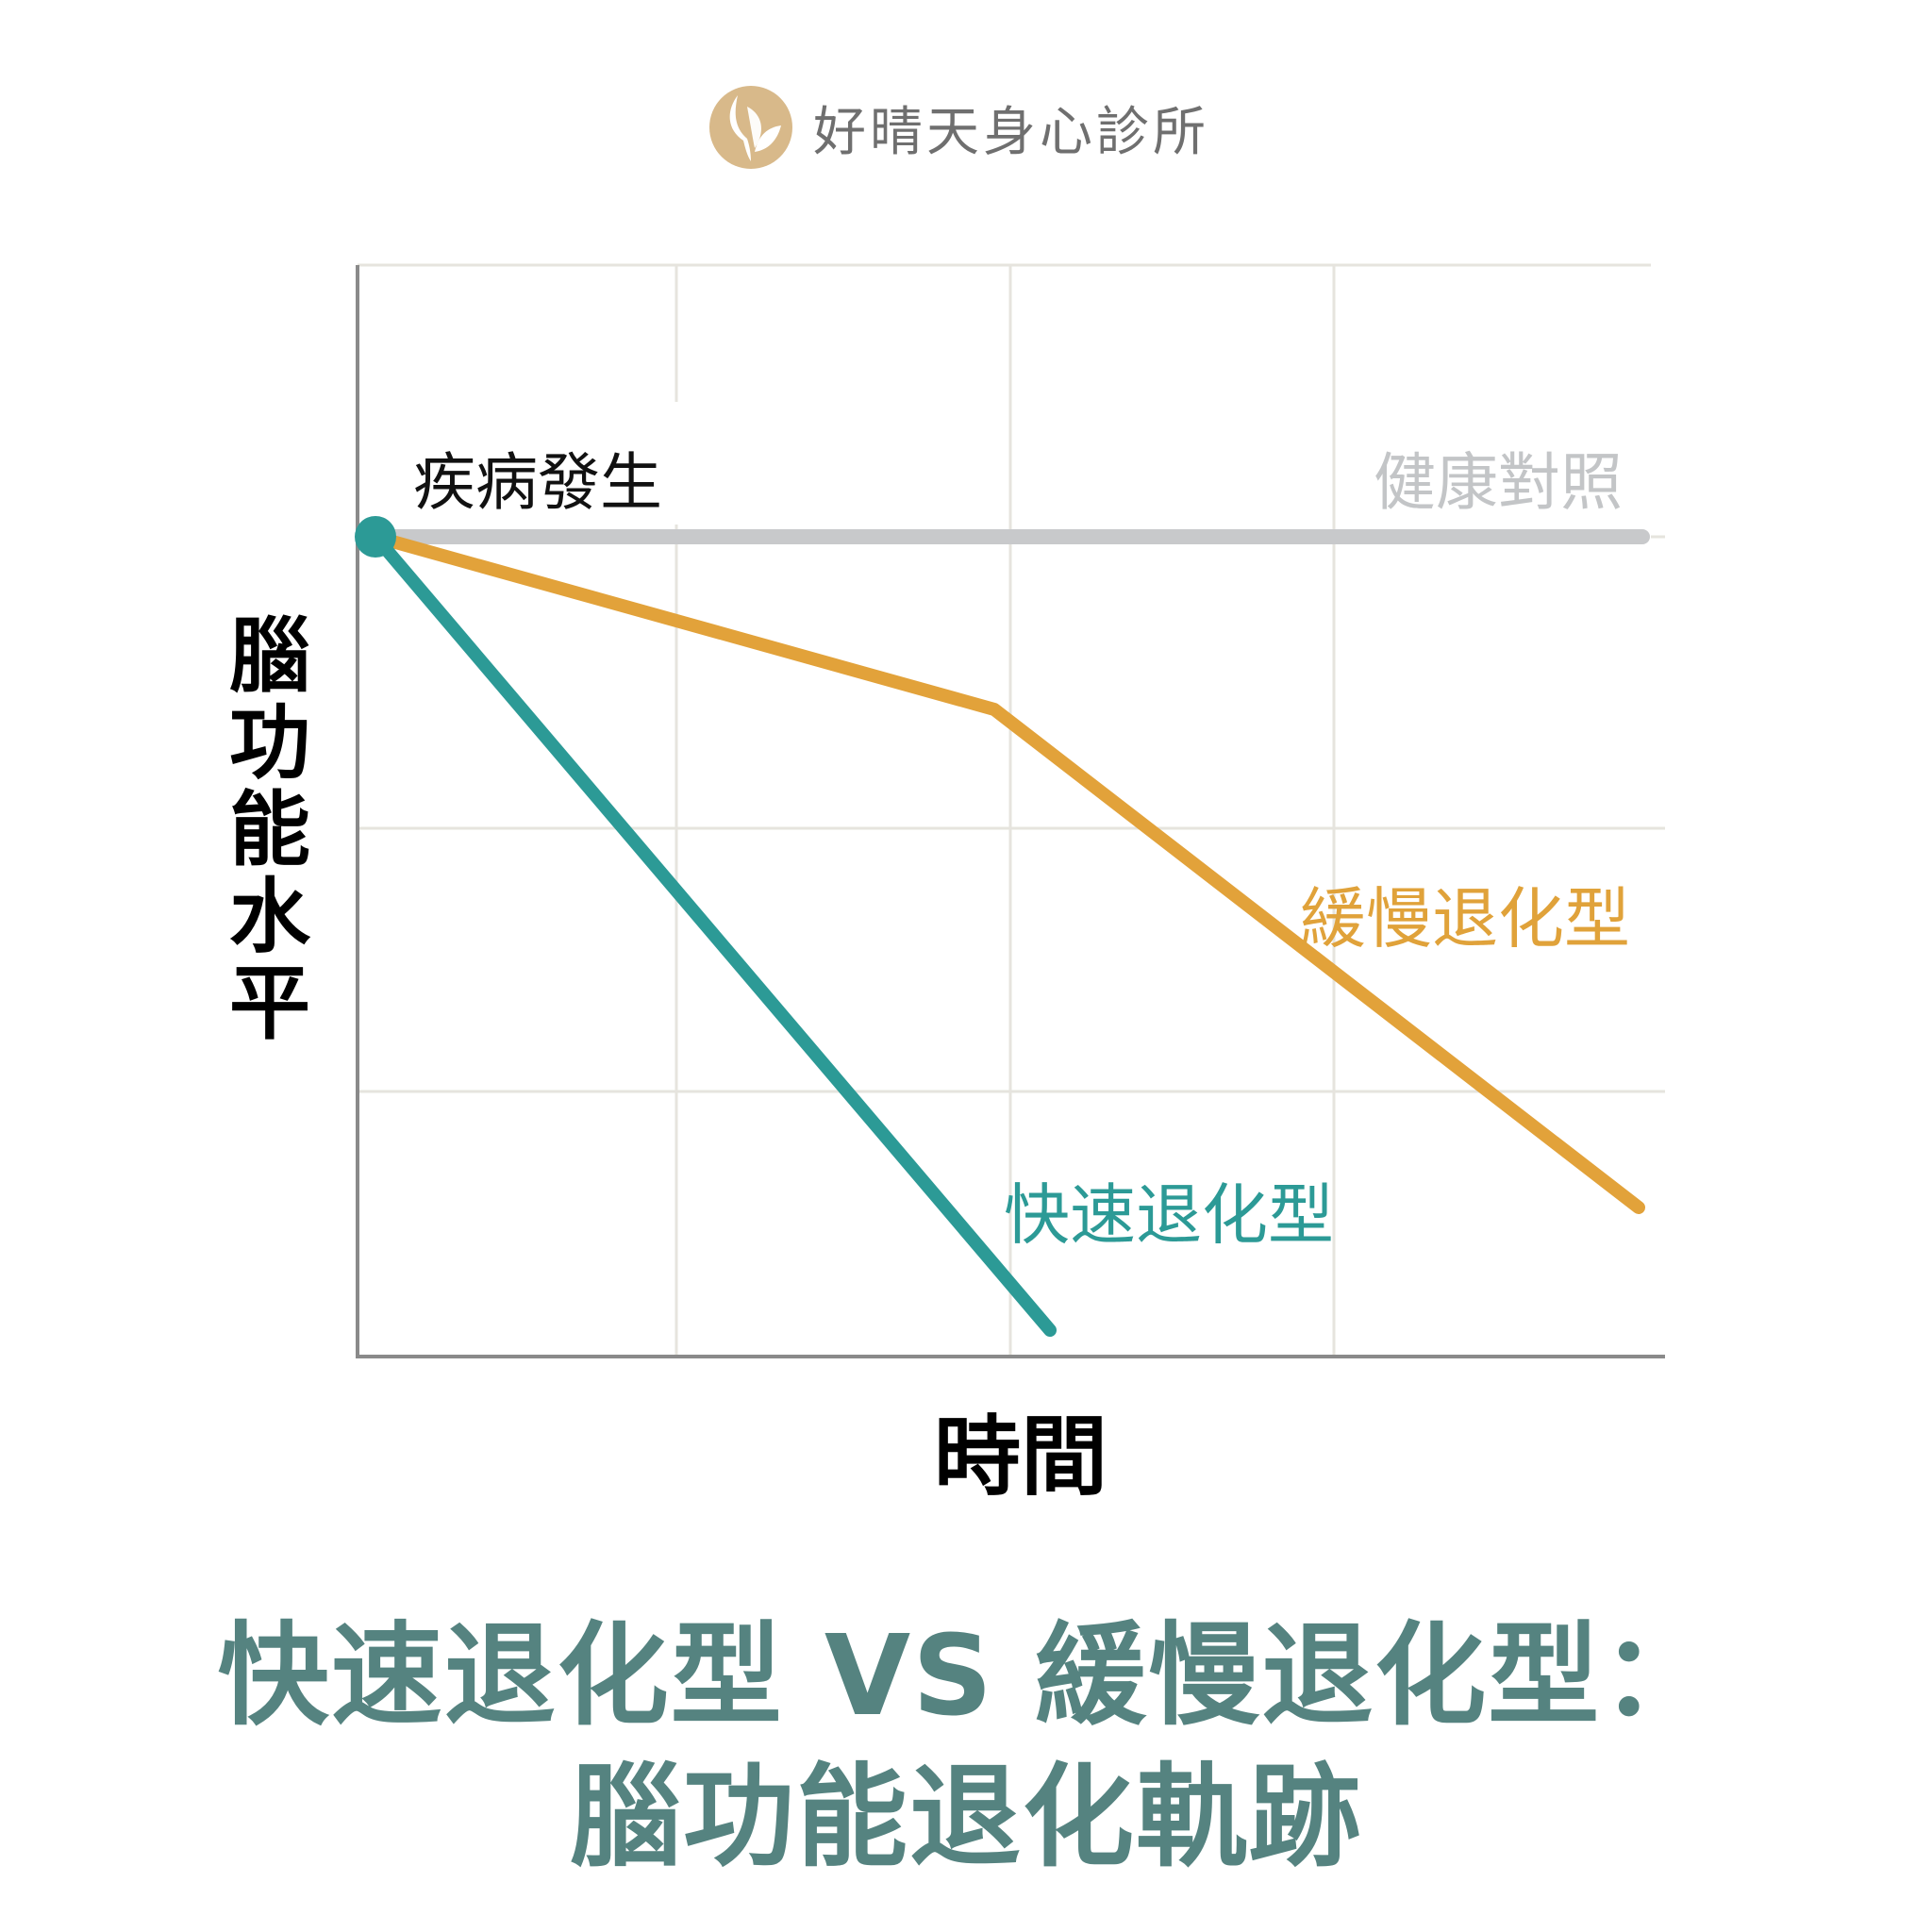  I want to click on y-axis-char: 腦, so click(269, 656).